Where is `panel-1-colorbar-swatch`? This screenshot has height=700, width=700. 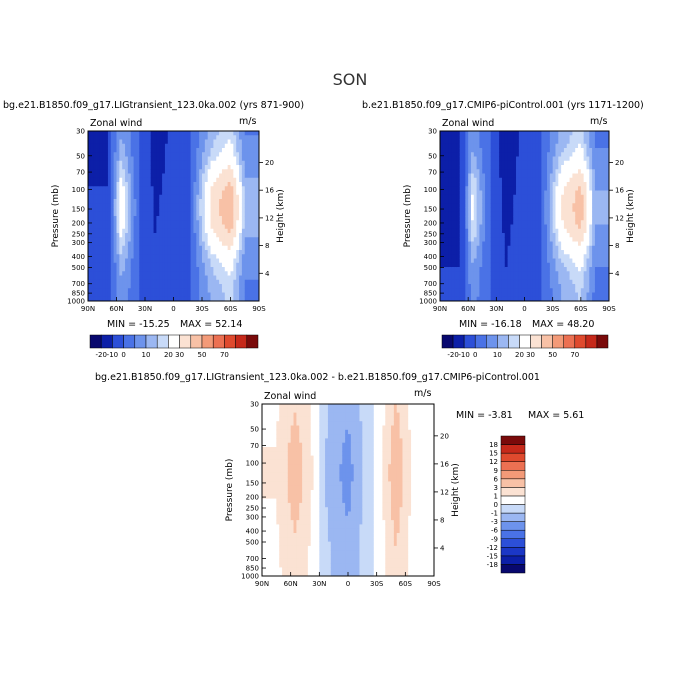
panel-1-colorbar-swatch is located at coordinates (95, 341).